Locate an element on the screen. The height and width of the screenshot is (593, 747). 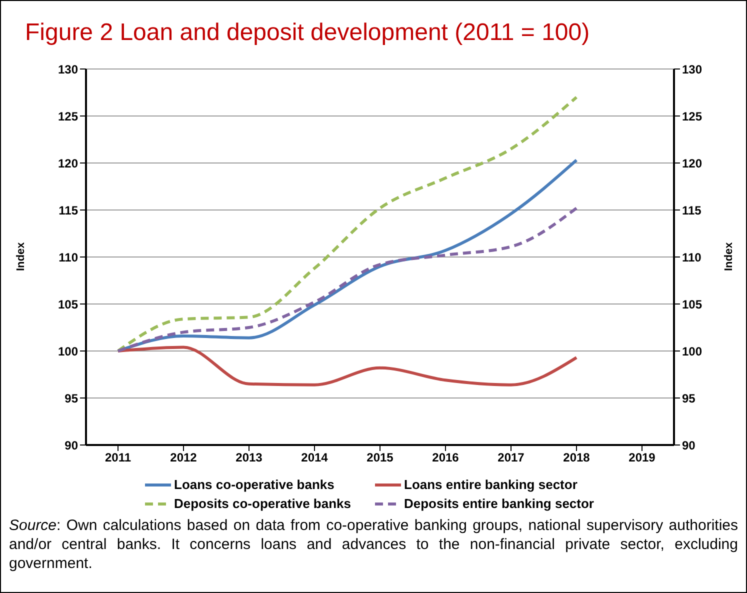
y2-tick-label: 120 is located at coordinates (692, 163).